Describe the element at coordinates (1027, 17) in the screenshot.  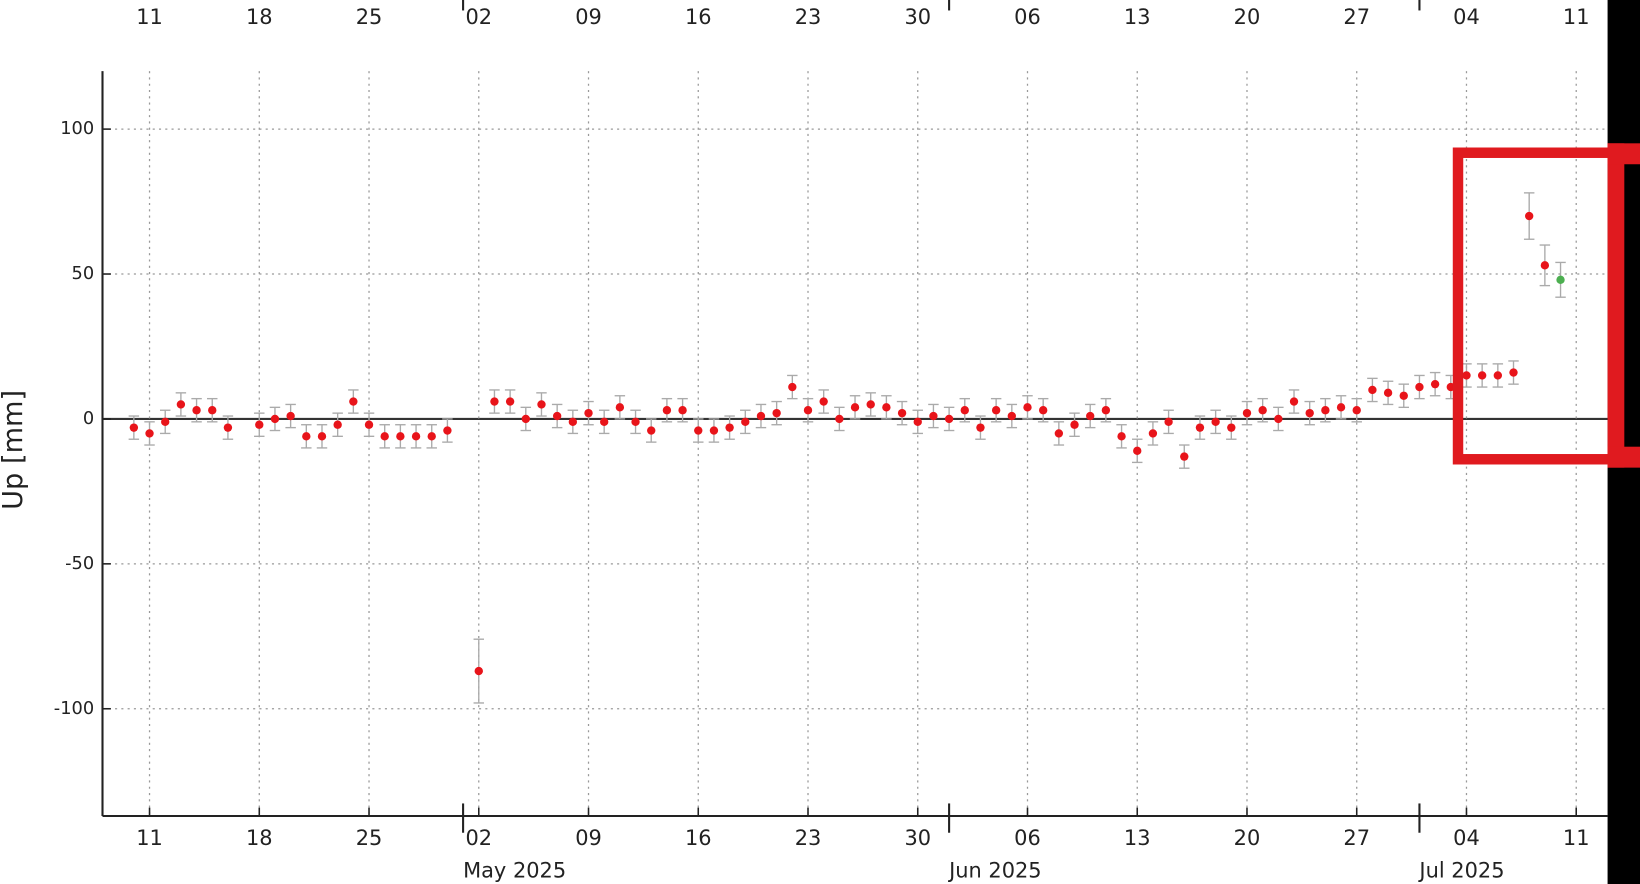
I see `x-tick-label-top: 06` at that location.